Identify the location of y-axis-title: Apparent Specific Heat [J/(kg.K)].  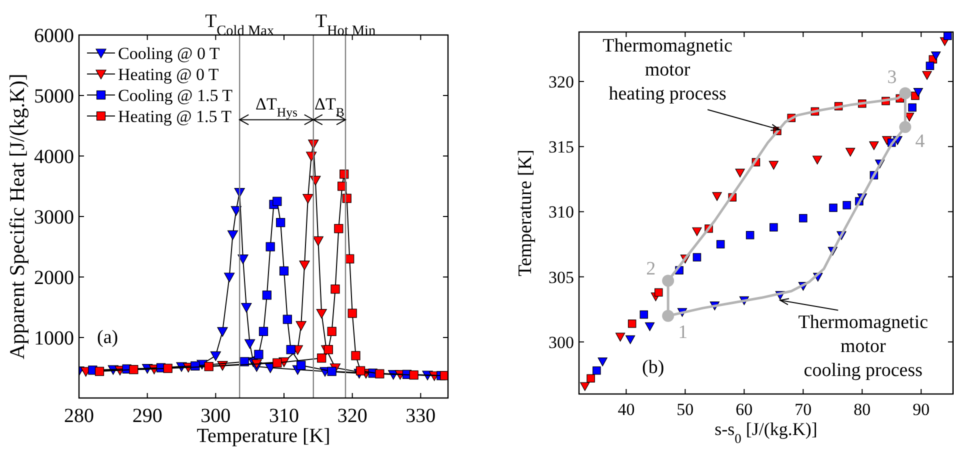
(17, 217).